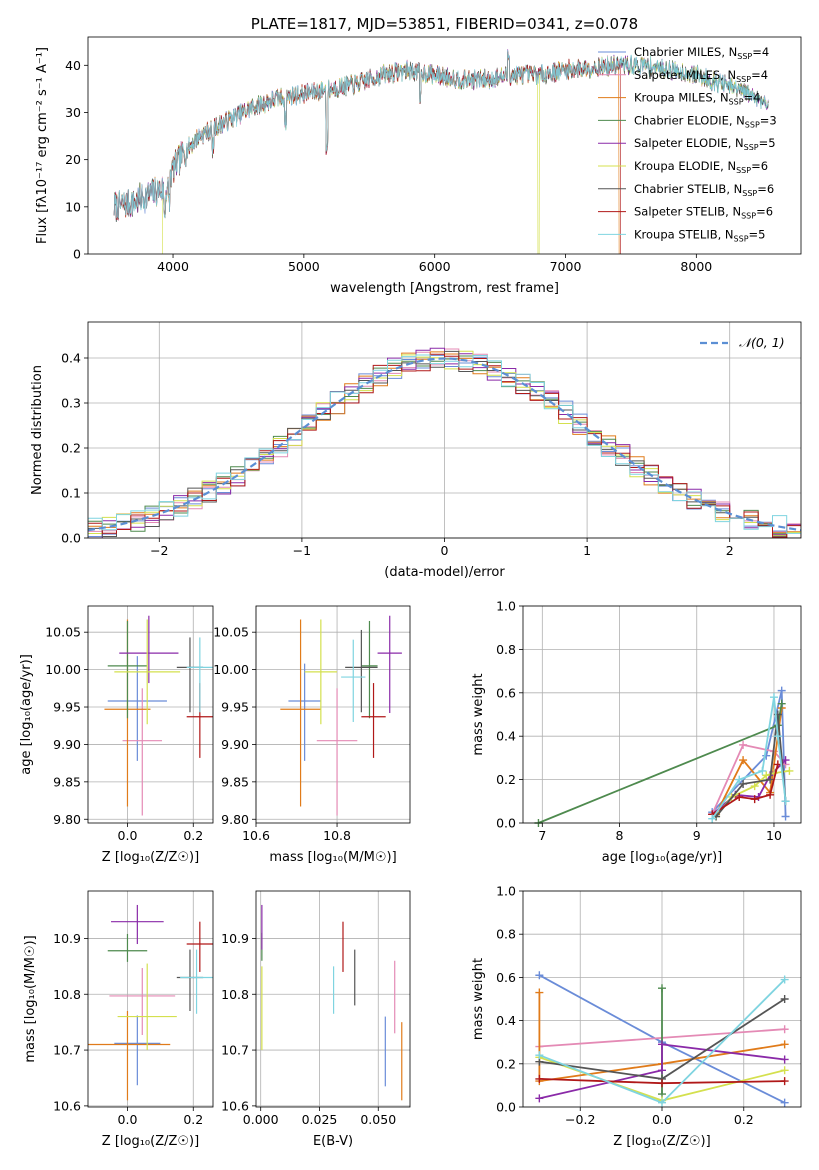  I want to click on histogram-line, so click(444, 446).